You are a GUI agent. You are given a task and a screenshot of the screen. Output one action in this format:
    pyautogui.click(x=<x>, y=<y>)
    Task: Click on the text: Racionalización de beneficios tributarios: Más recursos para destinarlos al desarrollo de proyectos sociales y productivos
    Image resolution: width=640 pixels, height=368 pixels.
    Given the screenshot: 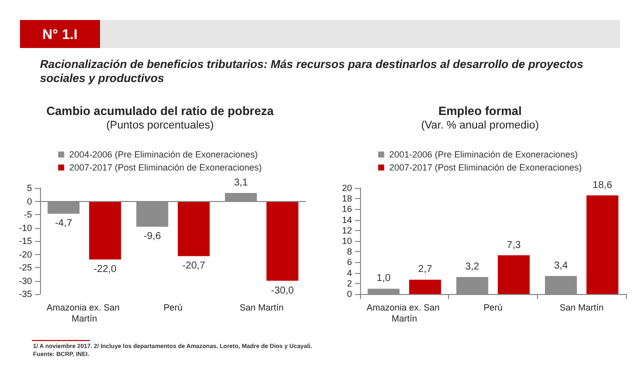 What is the action you would take?
    pyautogui.click(x=312, y=72)
    